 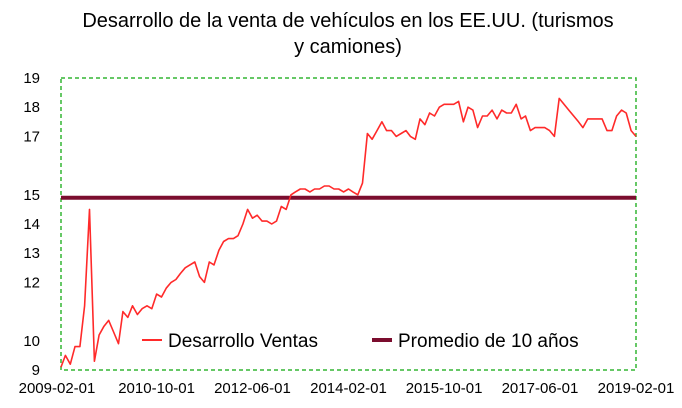 I want to click on legend-label-promedio: Promedio de 10 años, so click(x=488, y=341).